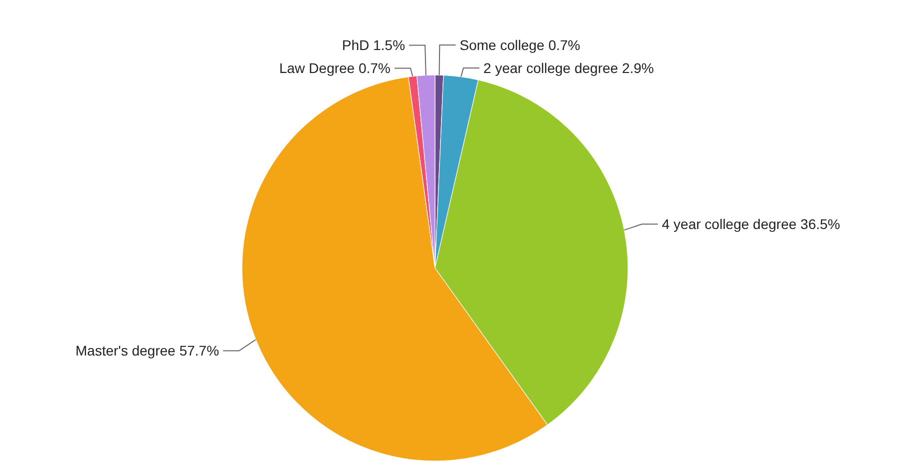 This screenshot has height=463, width=915. I want to click on slice-label: PhD 1.5%, so click(374, 45).